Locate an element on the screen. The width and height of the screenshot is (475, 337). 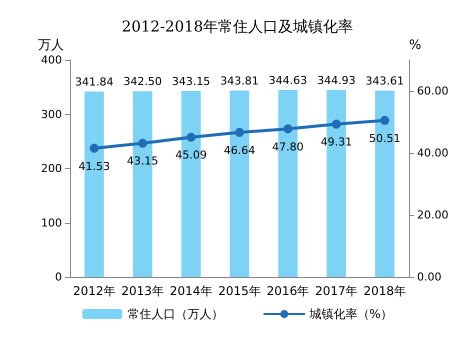
x-tick-label: 2015年 is located at coordinates (239, 291).